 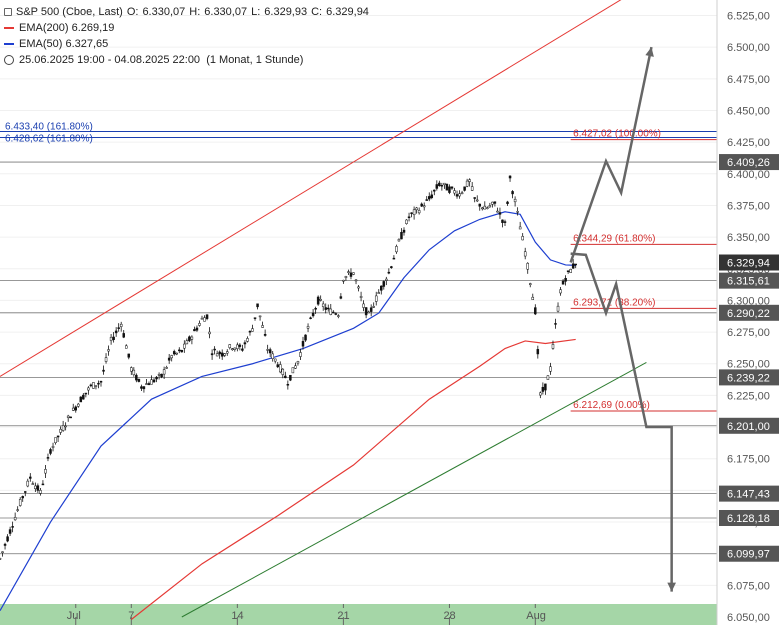 What do you see at coordinates (748, 80) in the screenshot?
I see `y-tick-label: 6.475,00` at bounding box center [748, 80].